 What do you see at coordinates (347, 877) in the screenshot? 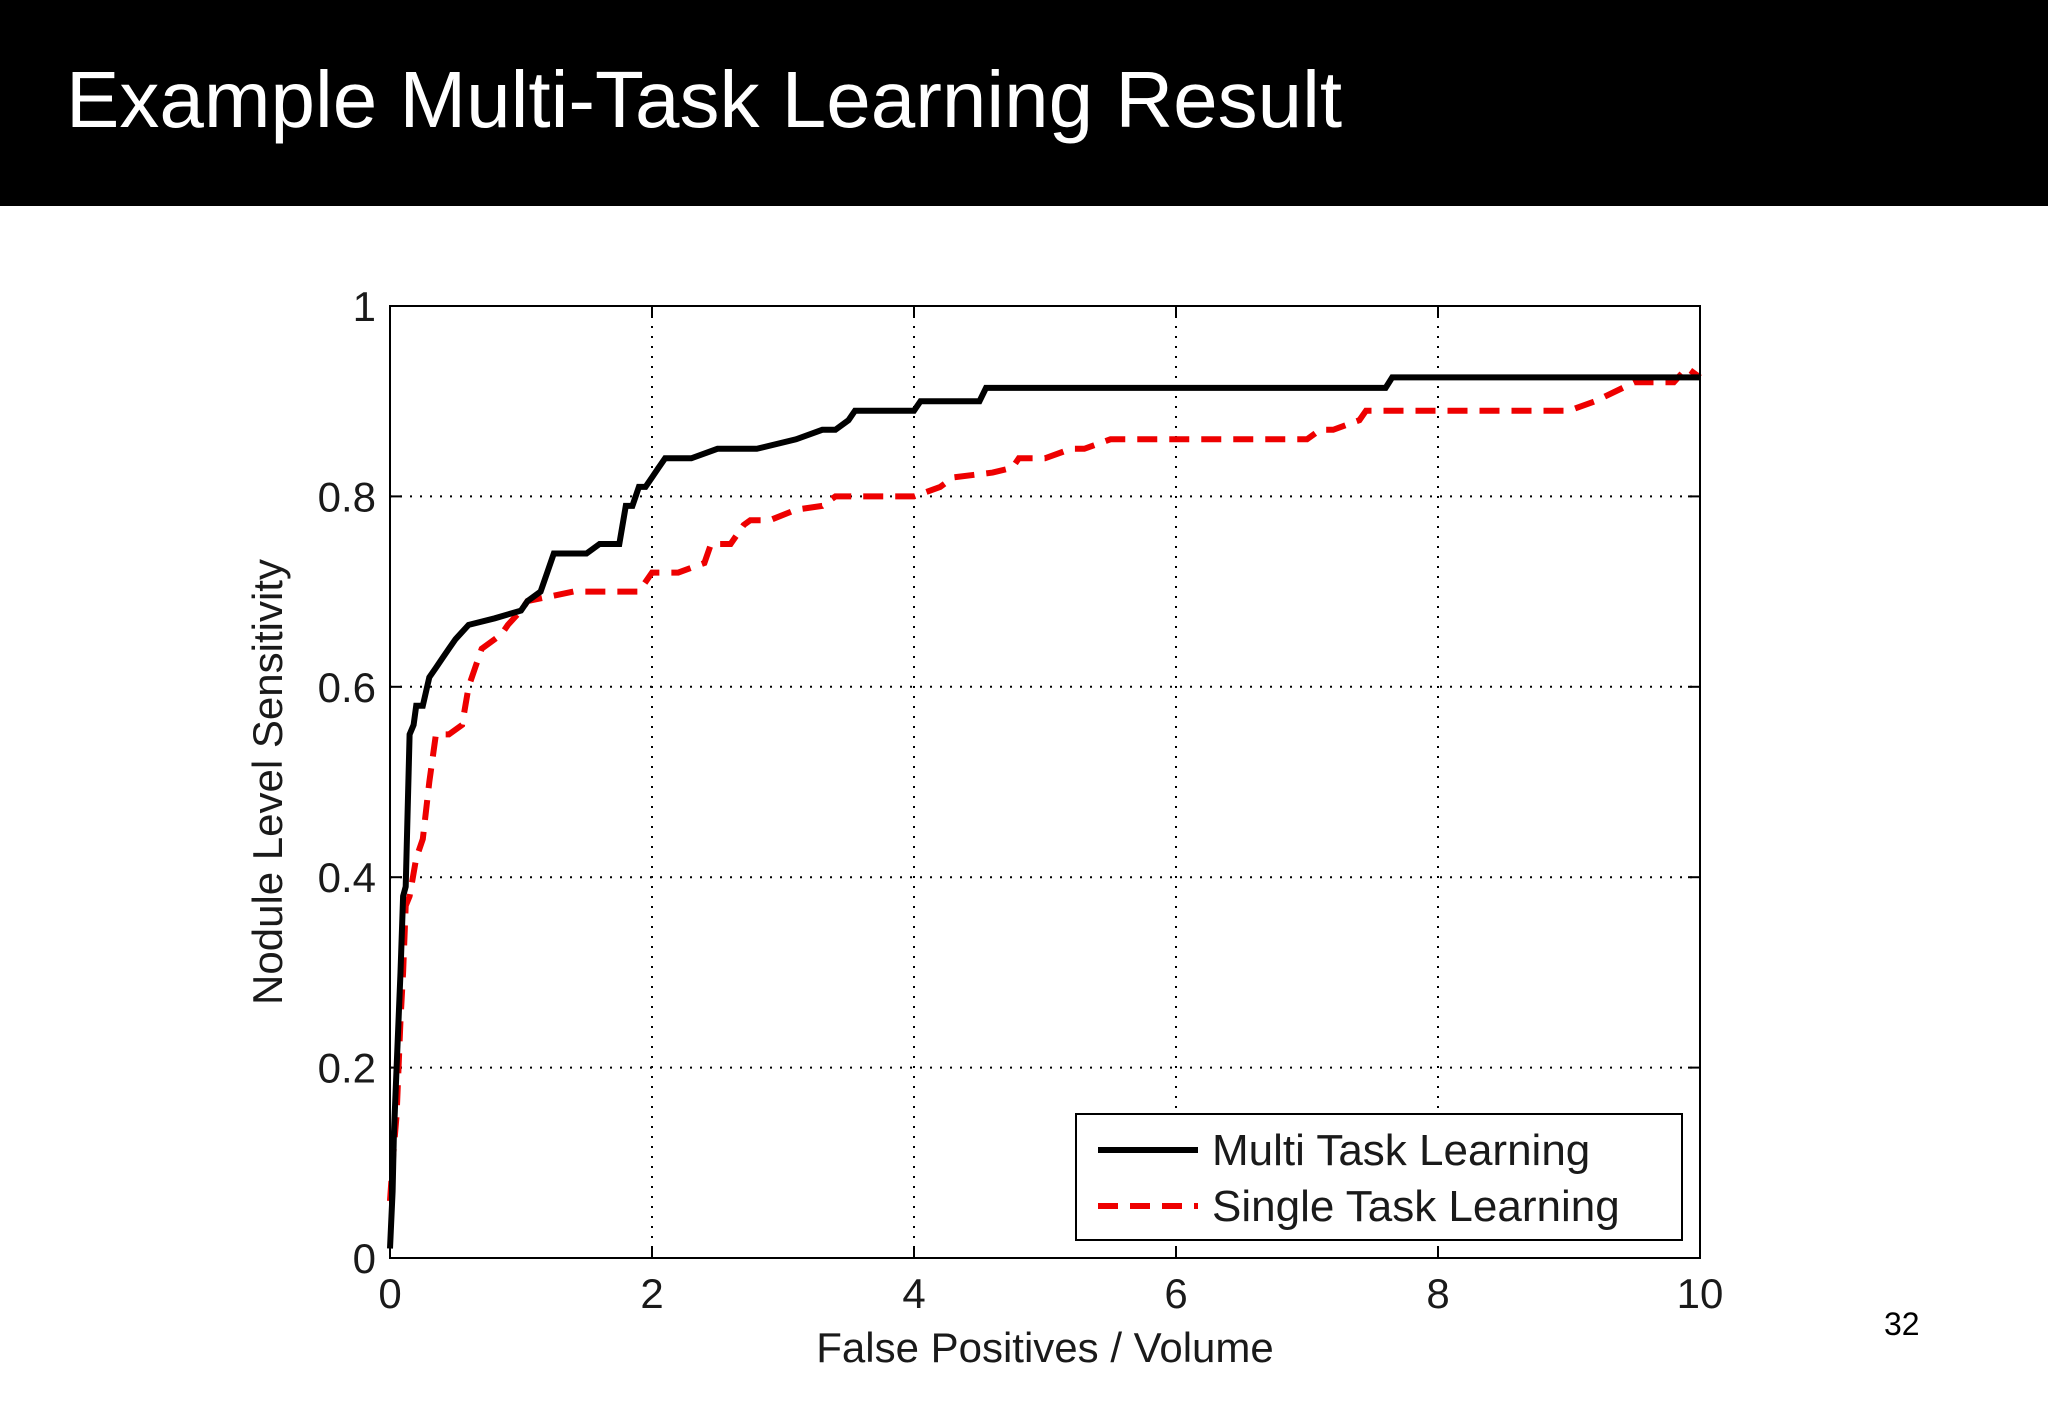
I see `y-tick-label: 0.4` at bounding box center [347, 877].